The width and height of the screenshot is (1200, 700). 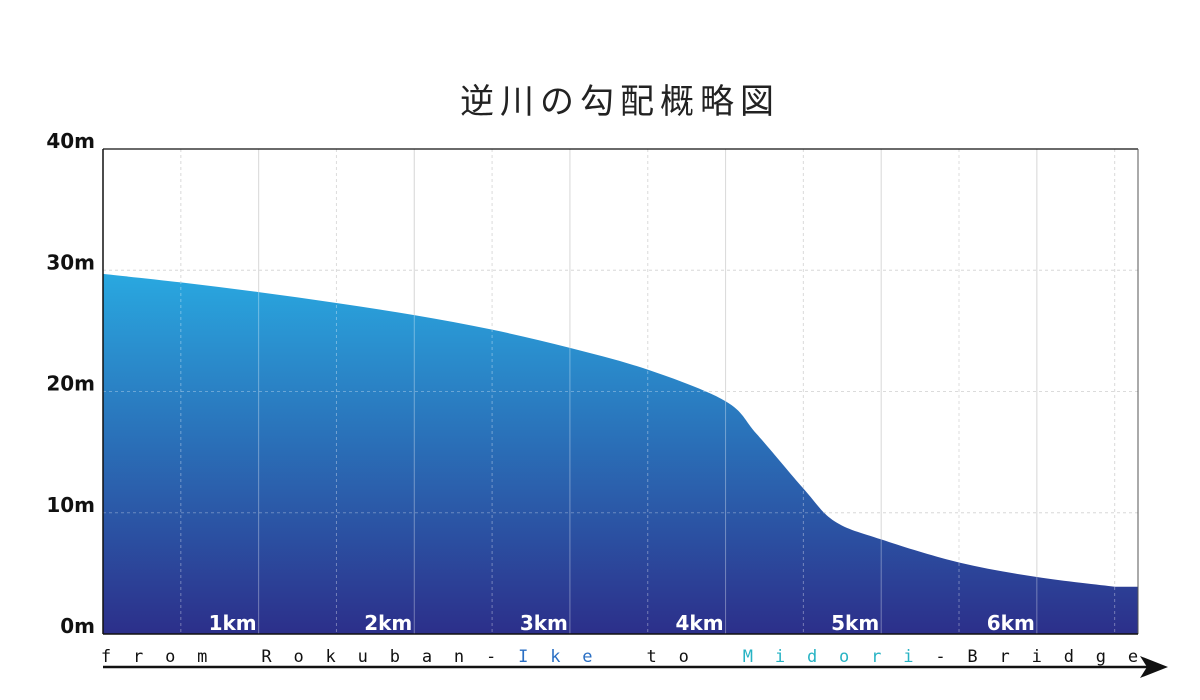 What do you see at coordinates (1011, 623) in the screenshot?
I see `x-tick-label: 6km` at bounding box center [1011, 623].